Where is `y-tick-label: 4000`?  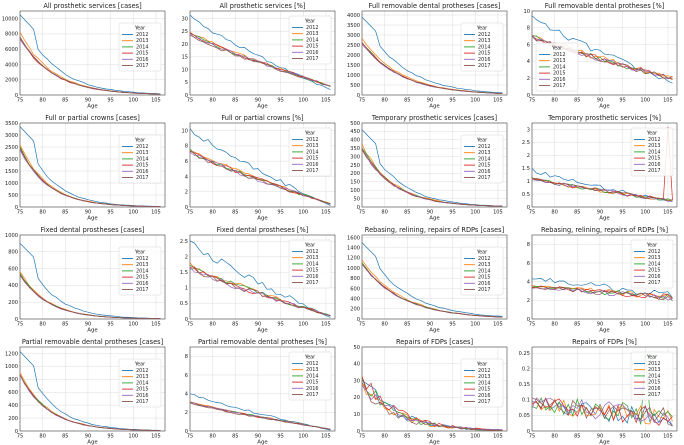
y-tick-label: 4000 is located at coordinates (353, 16).